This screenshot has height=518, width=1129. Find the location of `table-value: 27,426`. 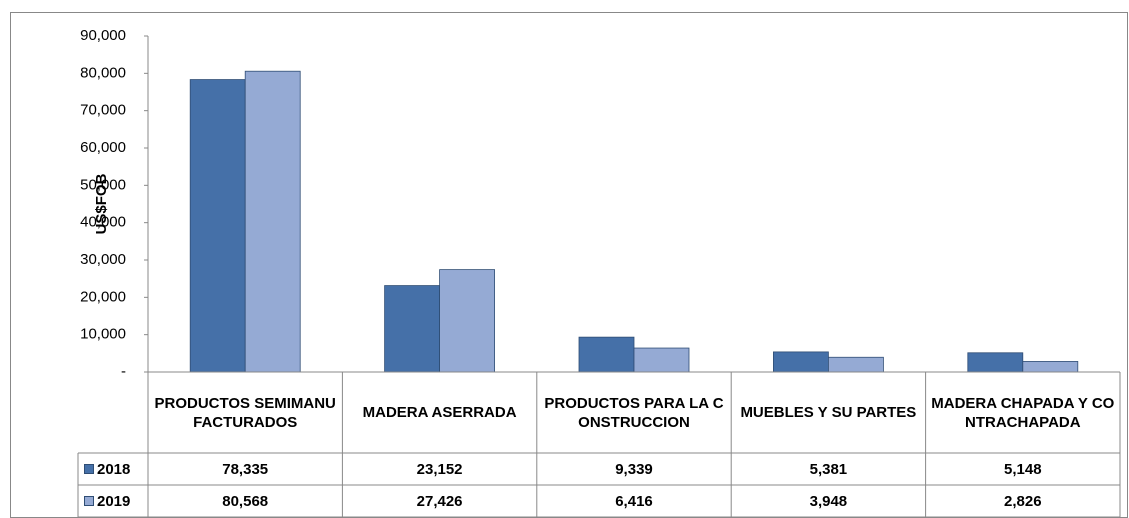

table-value: 27,426 is located at coordinates (439, 501).